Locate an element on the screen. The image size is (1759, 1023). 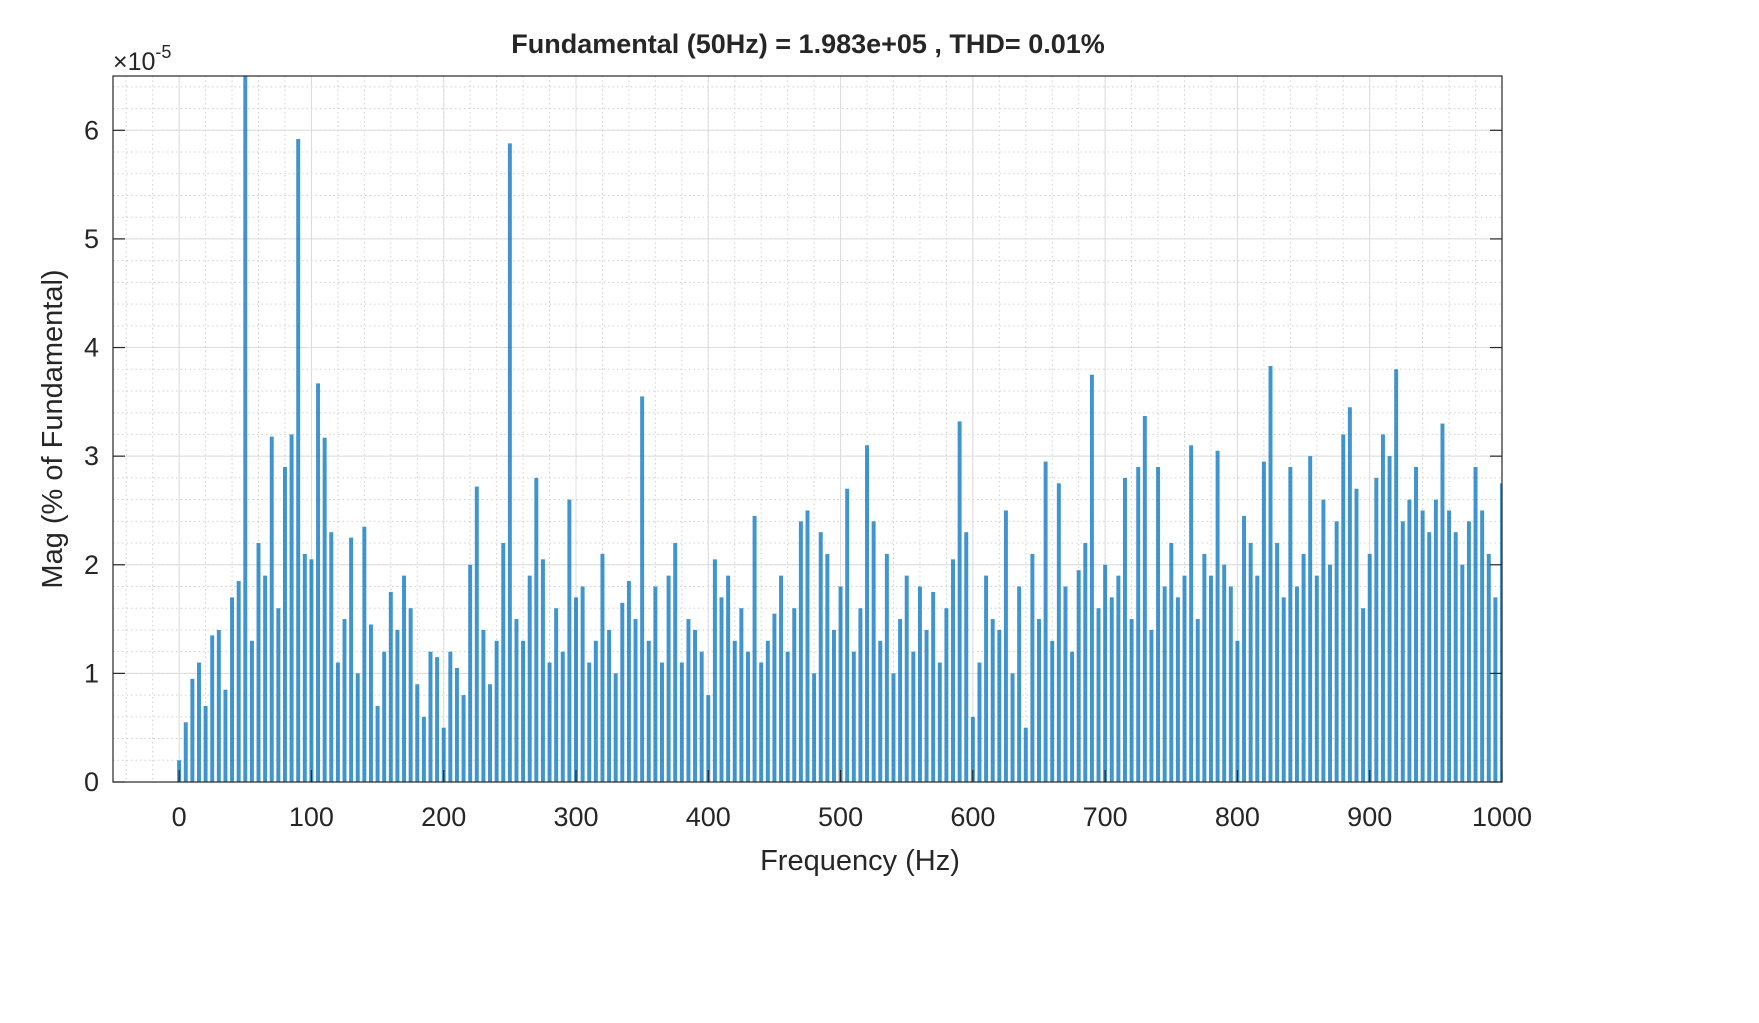
y-tick-label: 4 is located at coordinates (91, 348).